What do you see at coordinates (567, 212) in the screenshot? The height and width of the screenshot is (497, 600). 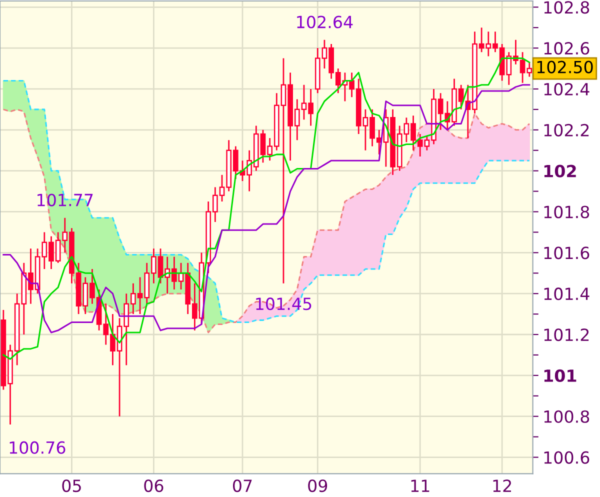 I see `y-tick-label: 101.8` at bounding box center [567, 212].